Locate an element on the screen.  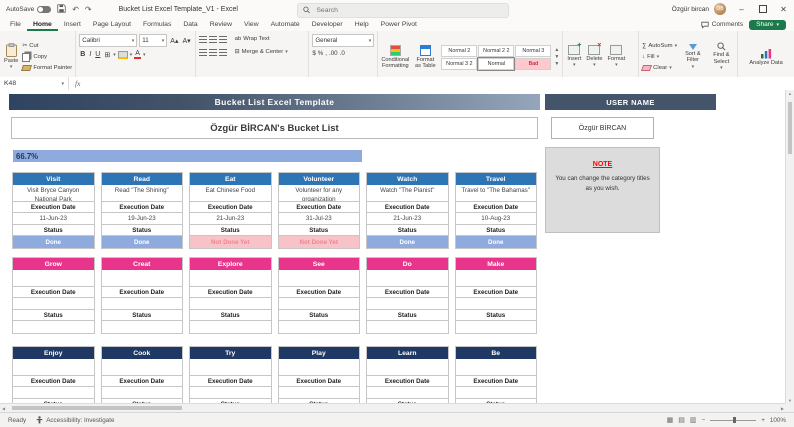
category-header: Grow is located at coordinates (53, 264).